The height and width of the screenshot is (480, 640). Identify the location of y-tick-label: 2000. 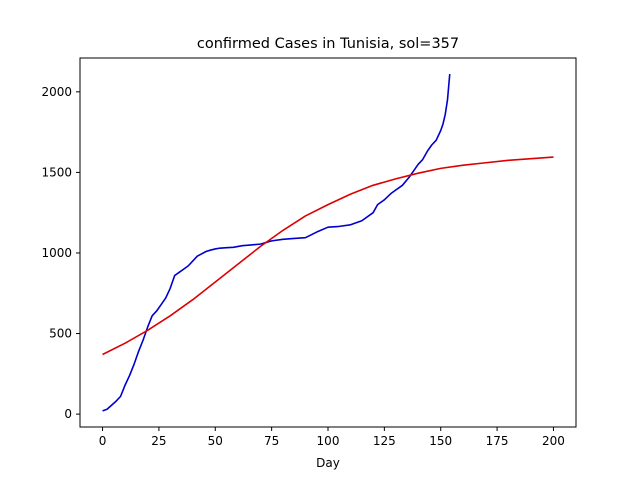
(56, 92).